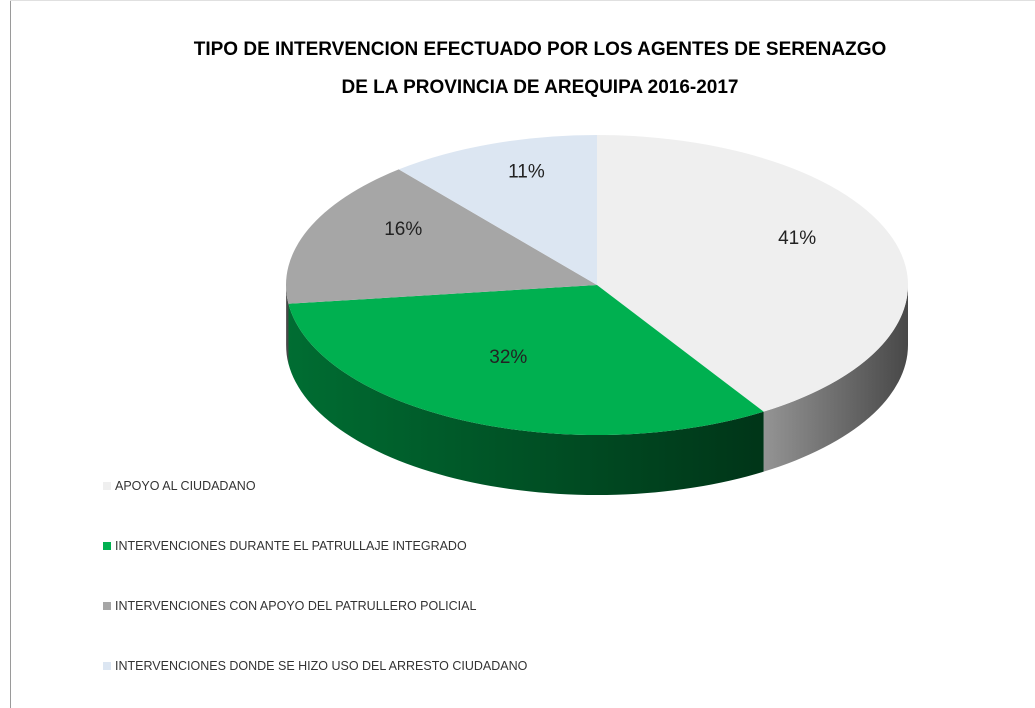  I want to click on value-label: 32%, so click(508, 357).